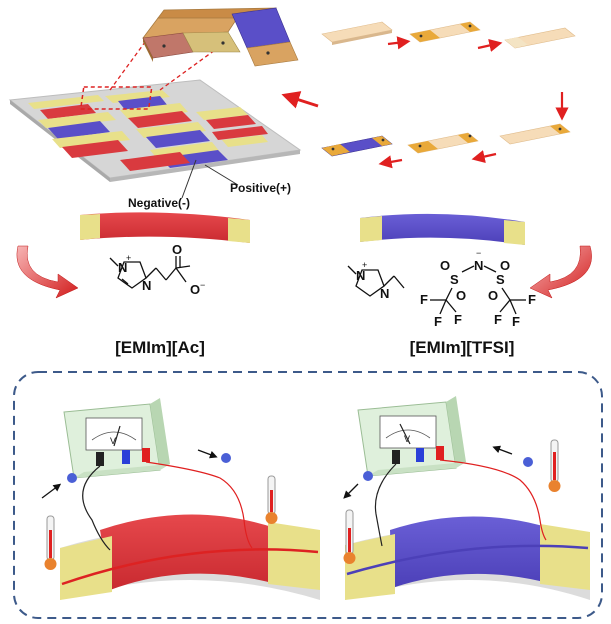 The height and width of the screenshot is (624, 611). Describe the element at coordinates (150, 272) in the screenshot. I see `structure-emim-ac` at that location.